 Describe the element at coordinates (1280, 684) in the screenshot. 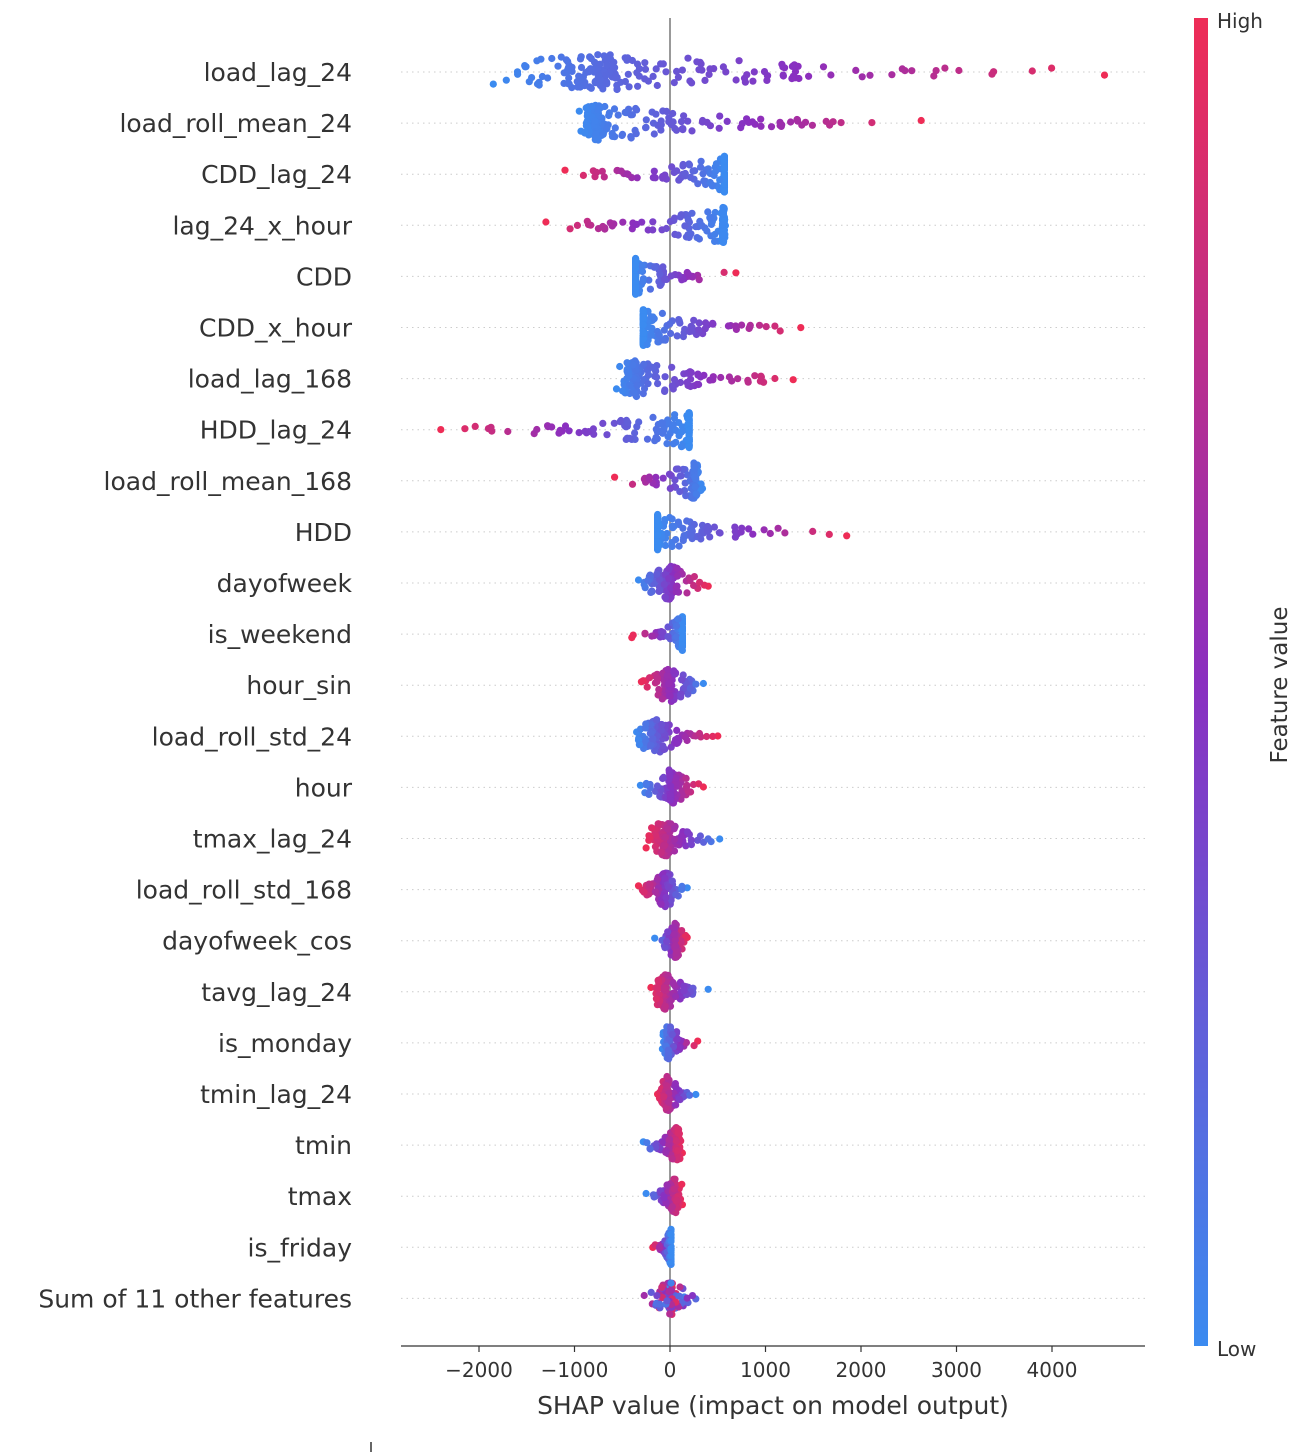

I see `colorbar-title: Feature value` at that location.